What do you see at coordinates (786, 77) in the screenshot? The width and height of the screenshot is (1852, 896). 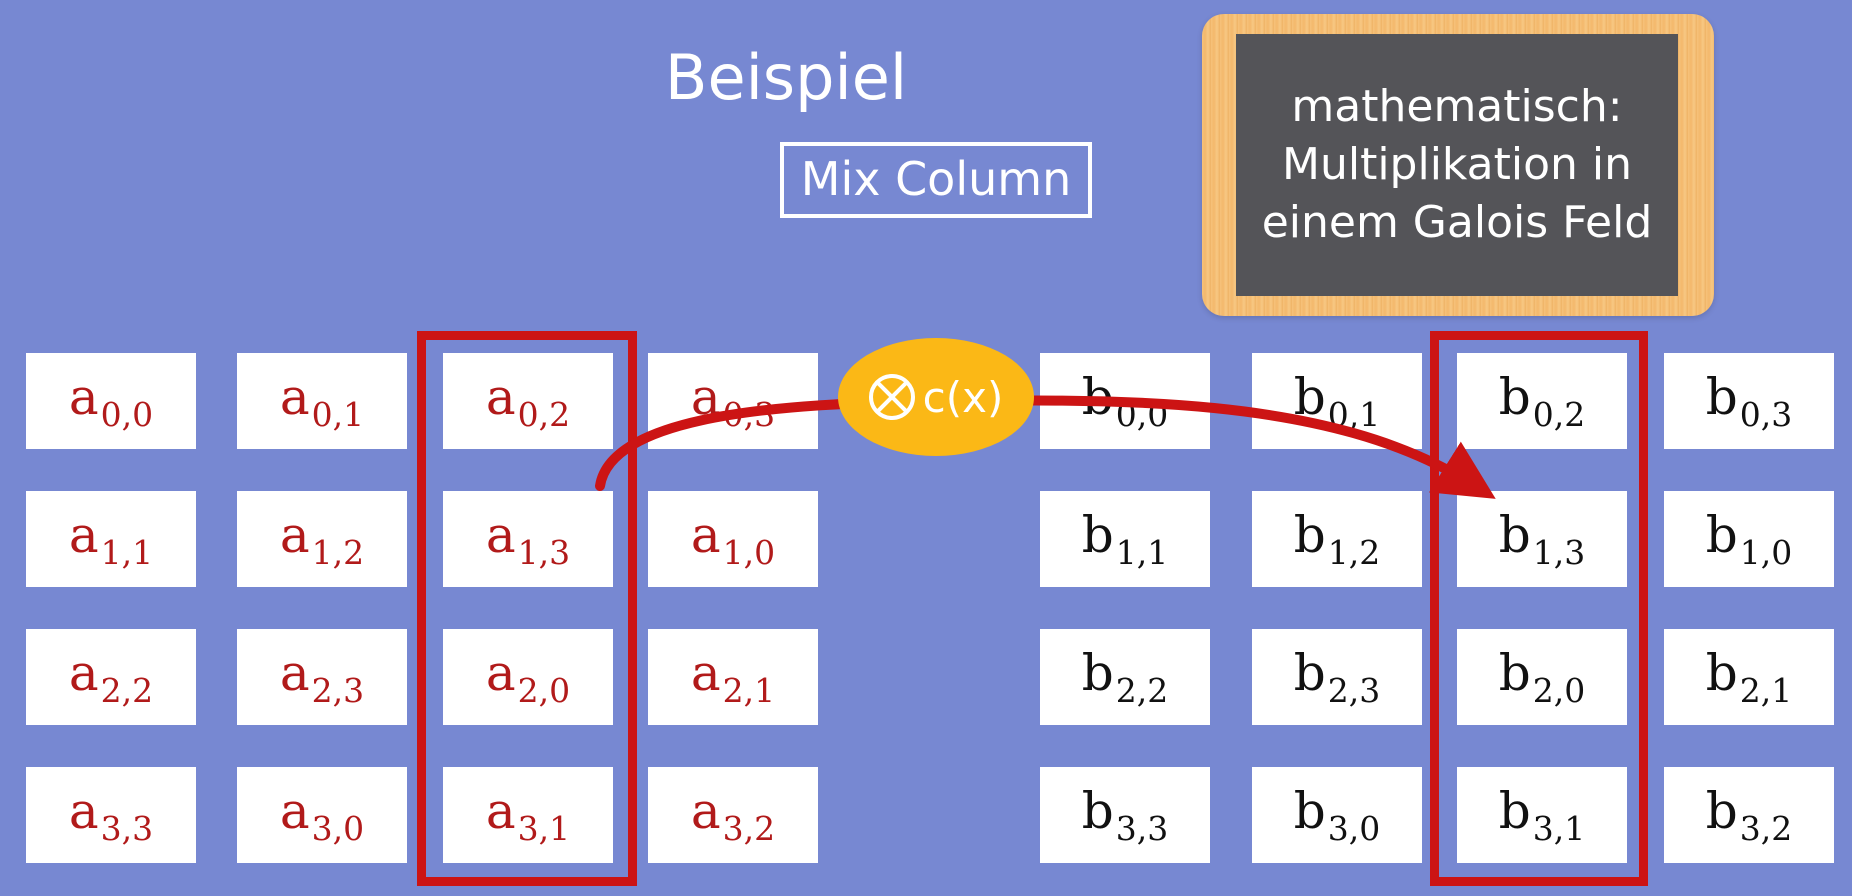 I see `slide-title: Beispiel` at bounding box center [786, 77].